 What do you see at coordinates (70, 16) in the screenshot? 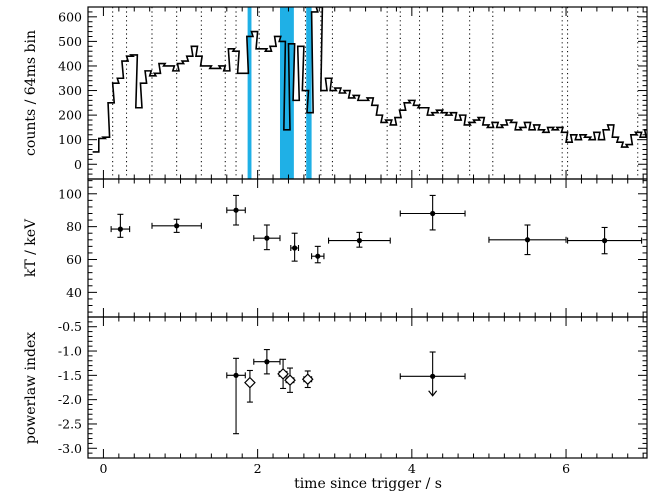
I see `y-tick-label: 600` at bounding box center [70, 16].